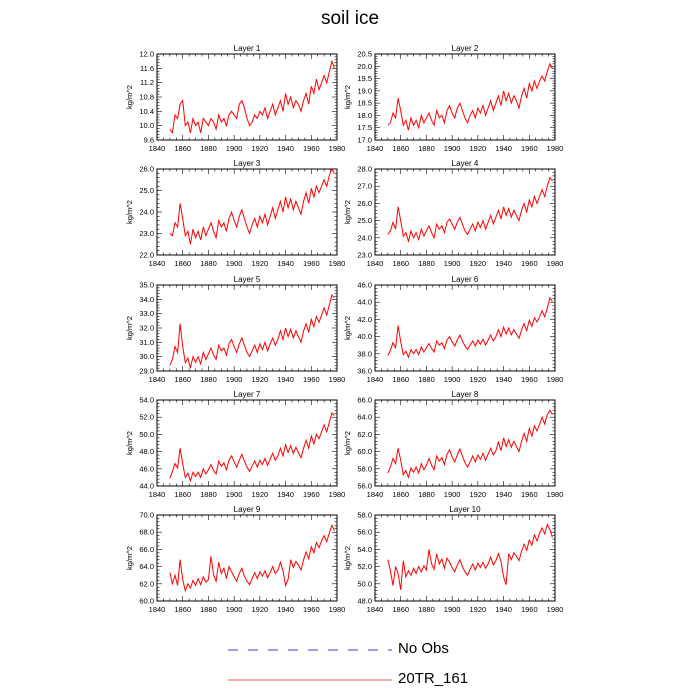 The height and width of the screenshot is (700, 700). Describe the element at coordinates (364, 115) in the screenshot. I see `y-tick-label: 18.0` at that location.